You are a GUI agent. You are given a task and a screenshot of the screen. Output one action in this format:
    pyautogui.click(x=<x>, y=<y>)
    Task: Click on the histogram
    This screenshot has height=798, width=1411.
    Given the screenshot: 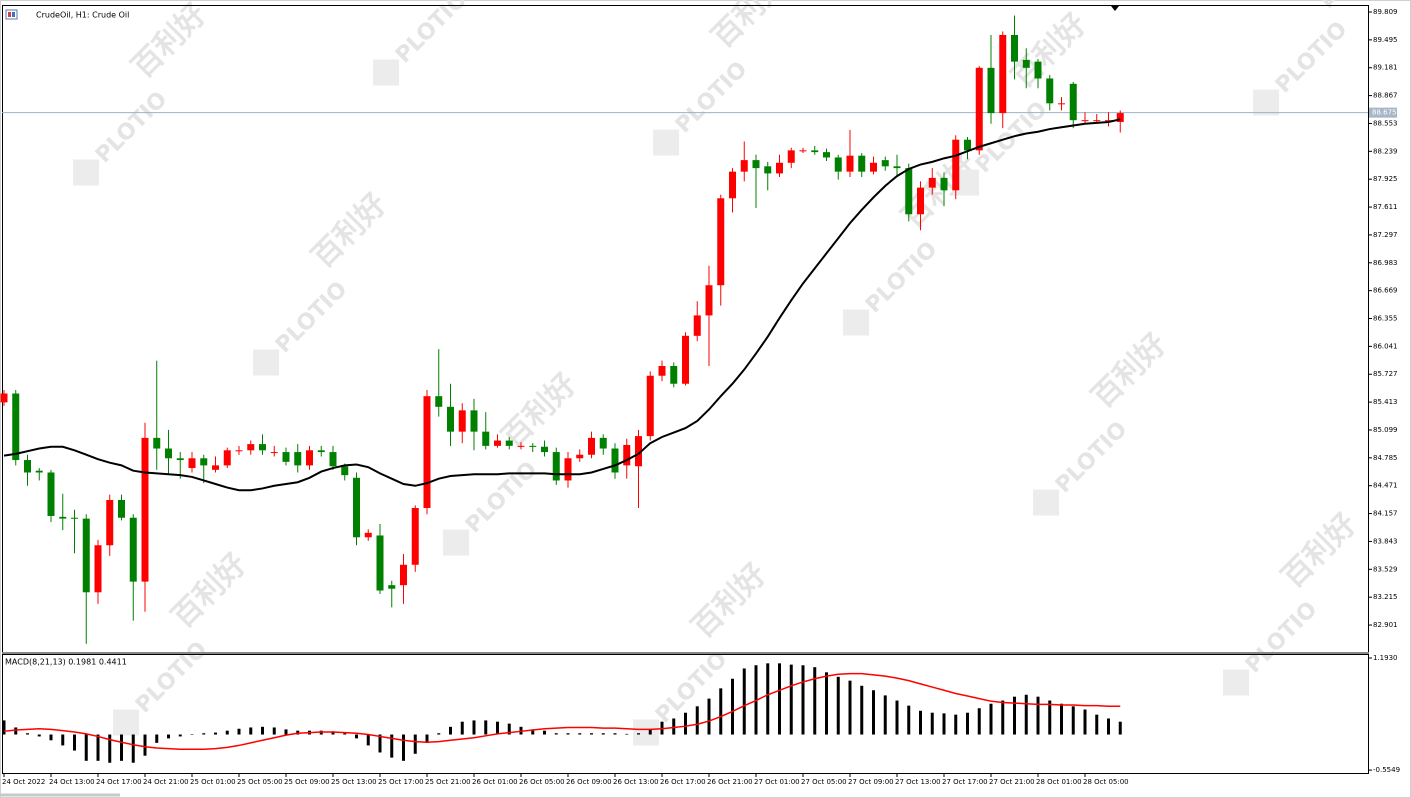 What is the action you would take?
    pyautogui.click(x=562, y=713)
    